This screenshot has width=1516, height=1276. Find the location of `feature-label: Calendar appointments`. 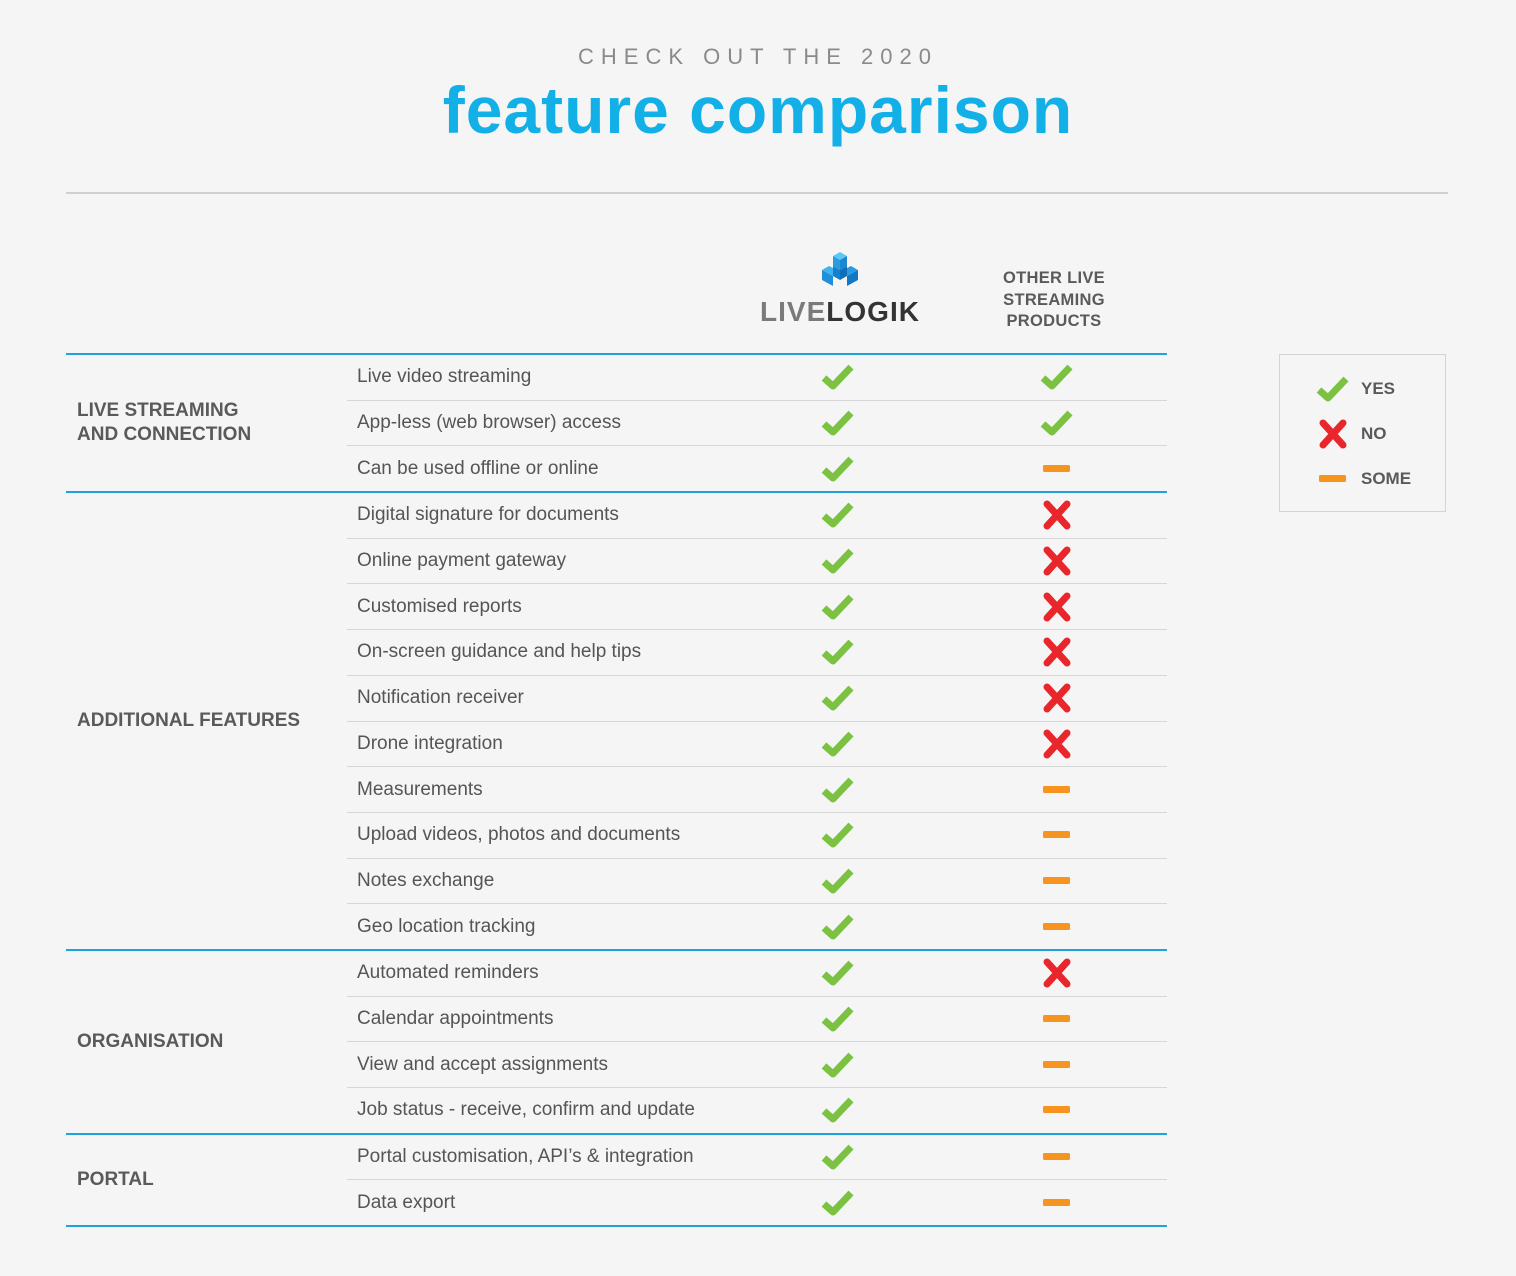

feature-label: Calendar appointments is located at coordinates (455, 1018).